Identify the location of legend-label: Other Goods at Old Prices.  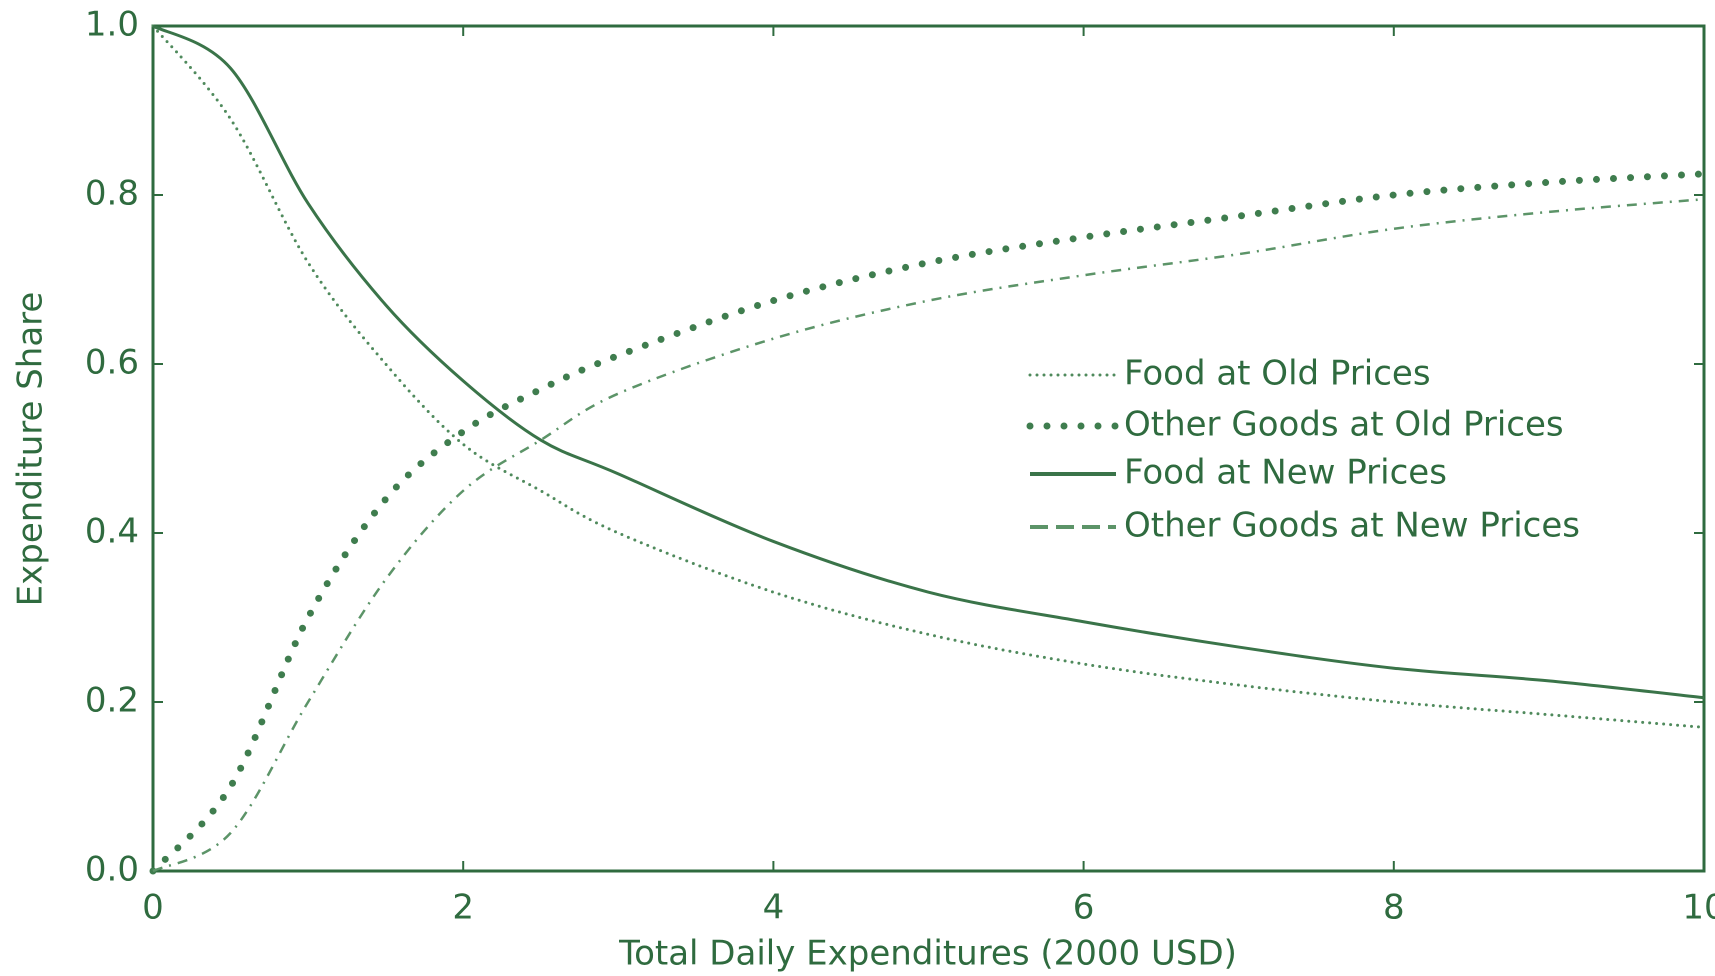
(1344, 425).